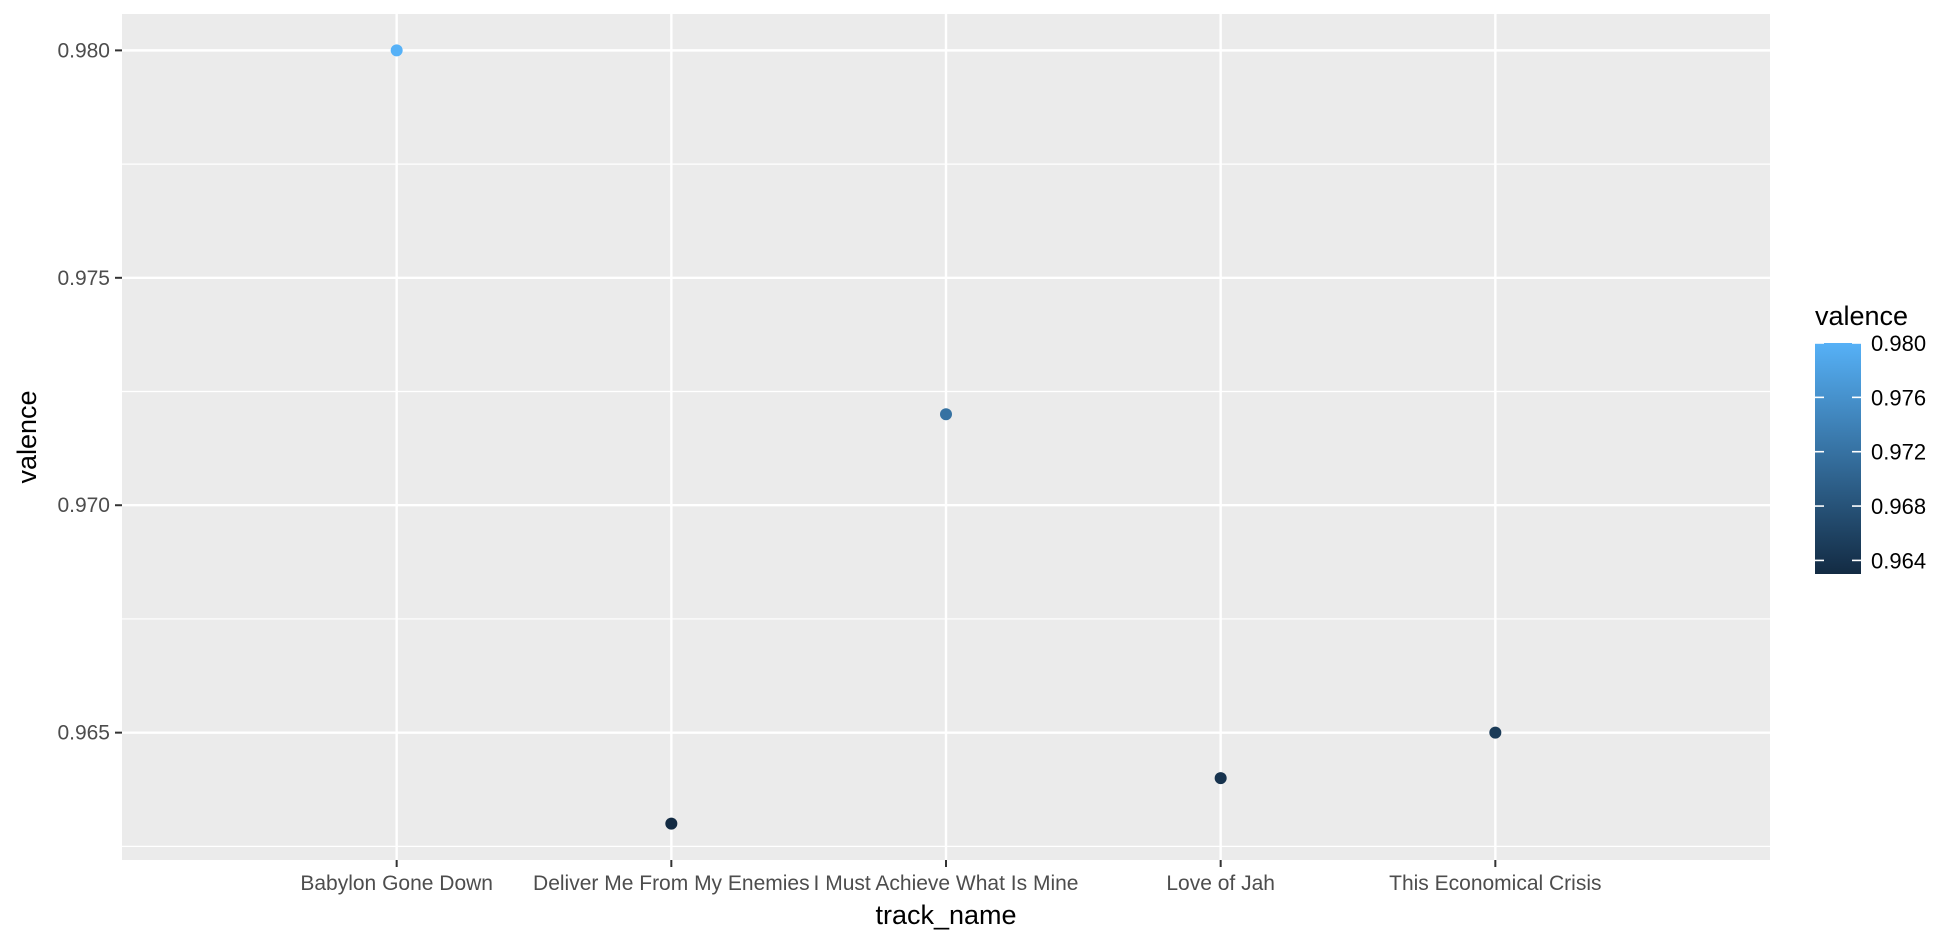  What do you see at coordinates (1898, 452) in the screenshot?
I see `colorbar-tick-label: 0.972` at bounding box center [1898, 452].